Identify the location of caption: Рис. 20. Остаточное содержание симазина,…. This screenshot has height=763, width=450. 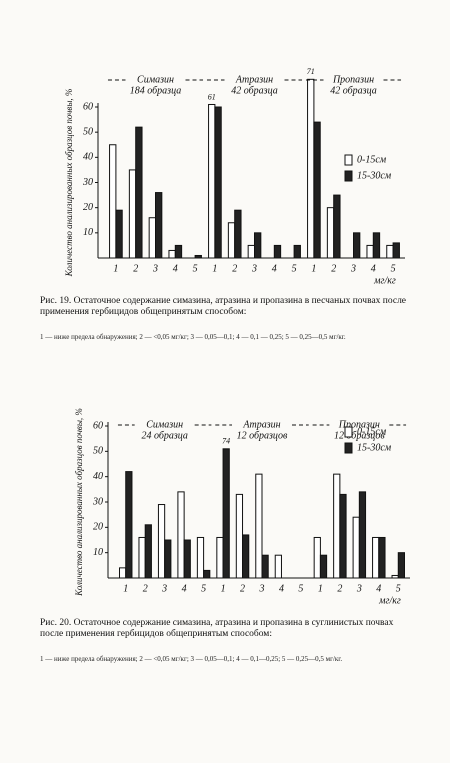
(217, 628).